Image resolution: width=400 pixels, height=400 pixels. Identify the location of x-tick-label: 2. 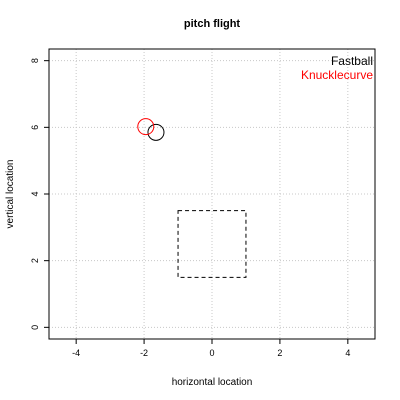
(279, 353).